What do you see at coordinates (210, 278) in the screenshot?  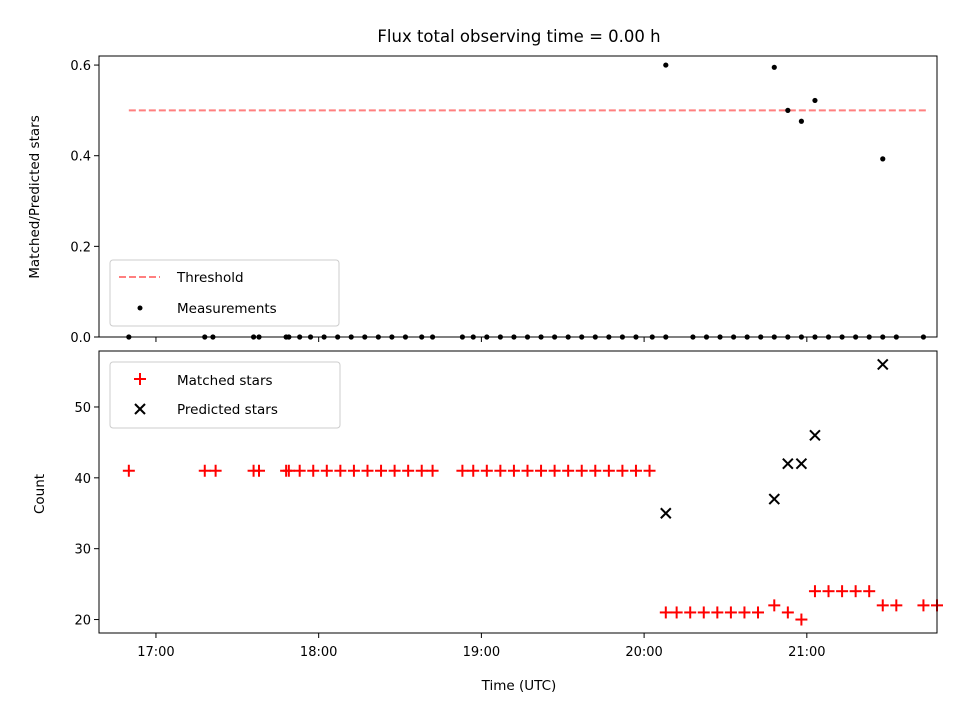 I see `legend-threshold-label: Threshold` at bounding box center [210, 278].